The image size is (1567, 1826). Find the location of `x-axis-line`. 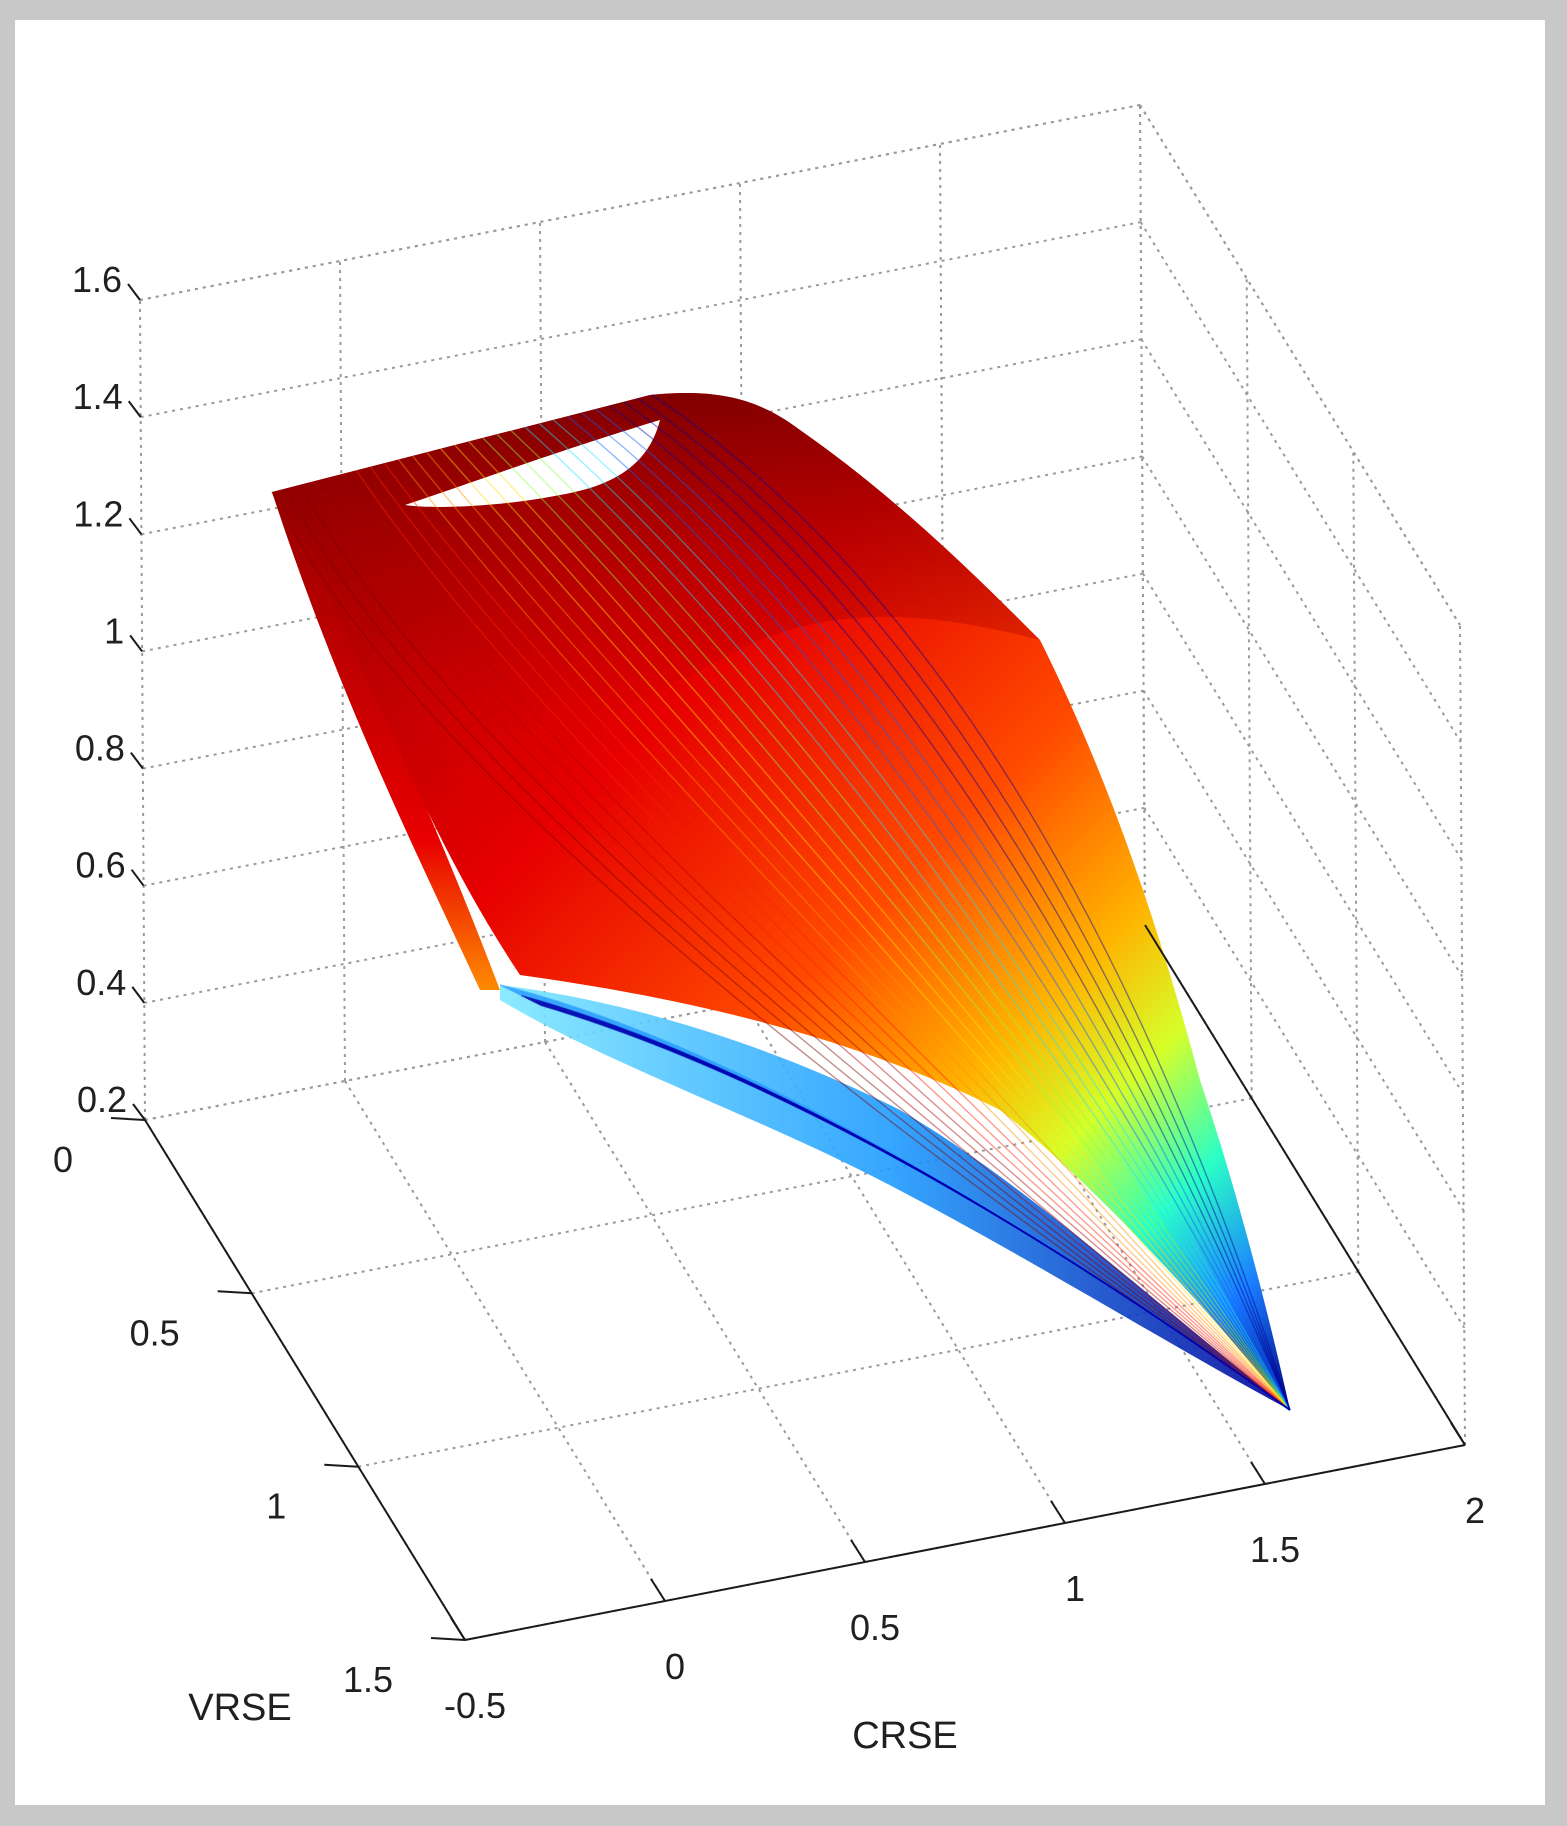

x-axis-line is located at coordinates (965, 1542).